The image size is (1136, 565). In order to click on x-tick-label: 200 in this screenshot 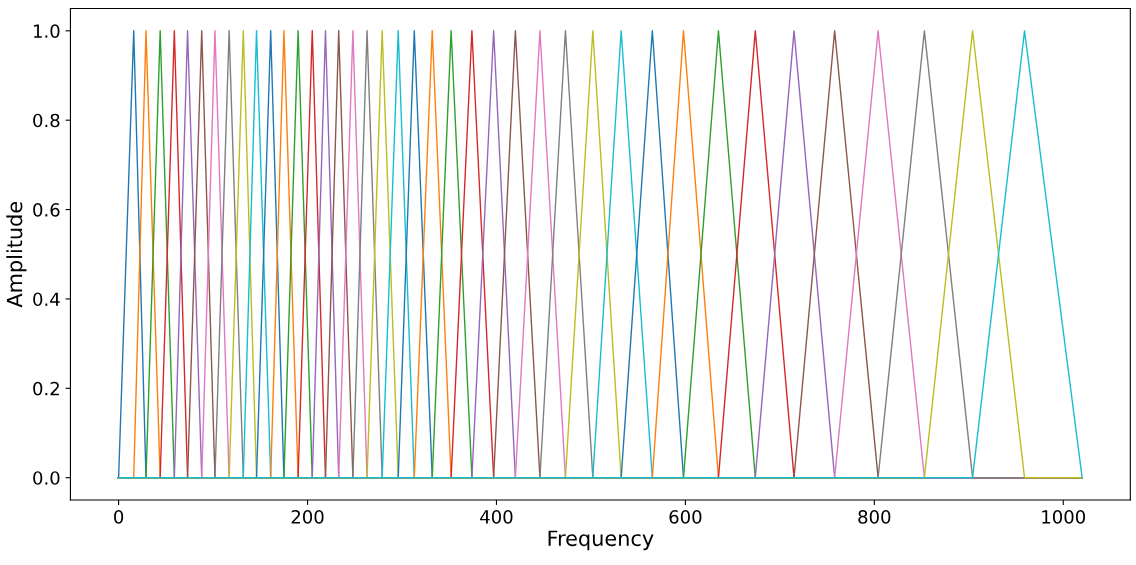, I will do `click(307, 517)`.